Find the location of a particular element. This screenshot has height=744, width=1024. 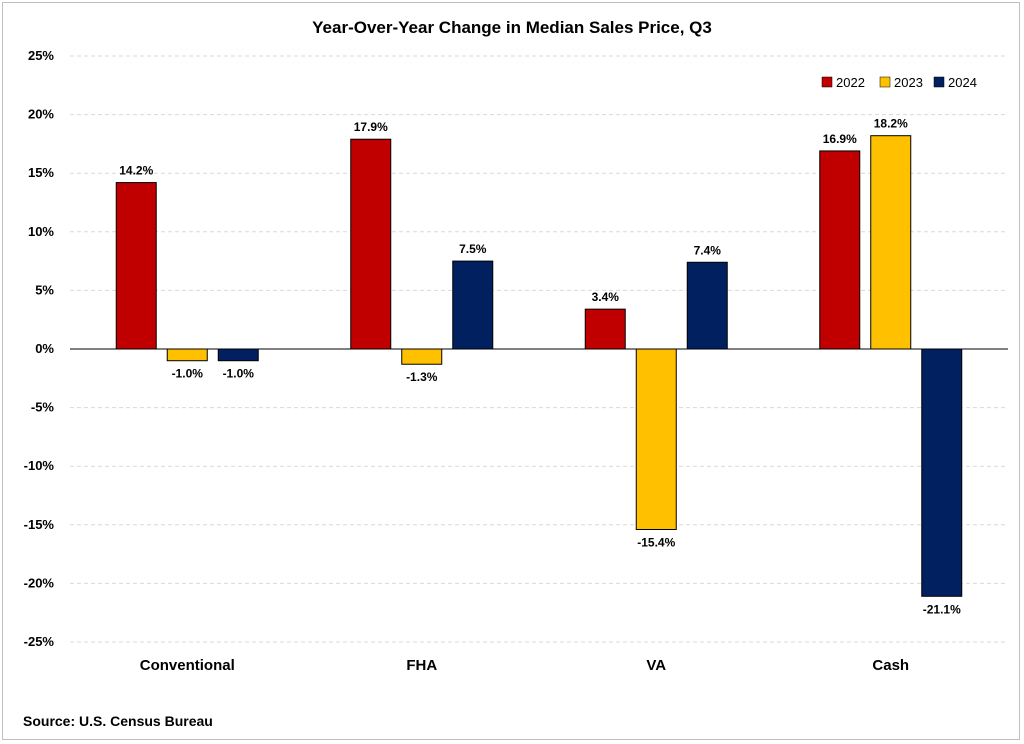

data-label: -1.3% is located at coordinates (422, 377).